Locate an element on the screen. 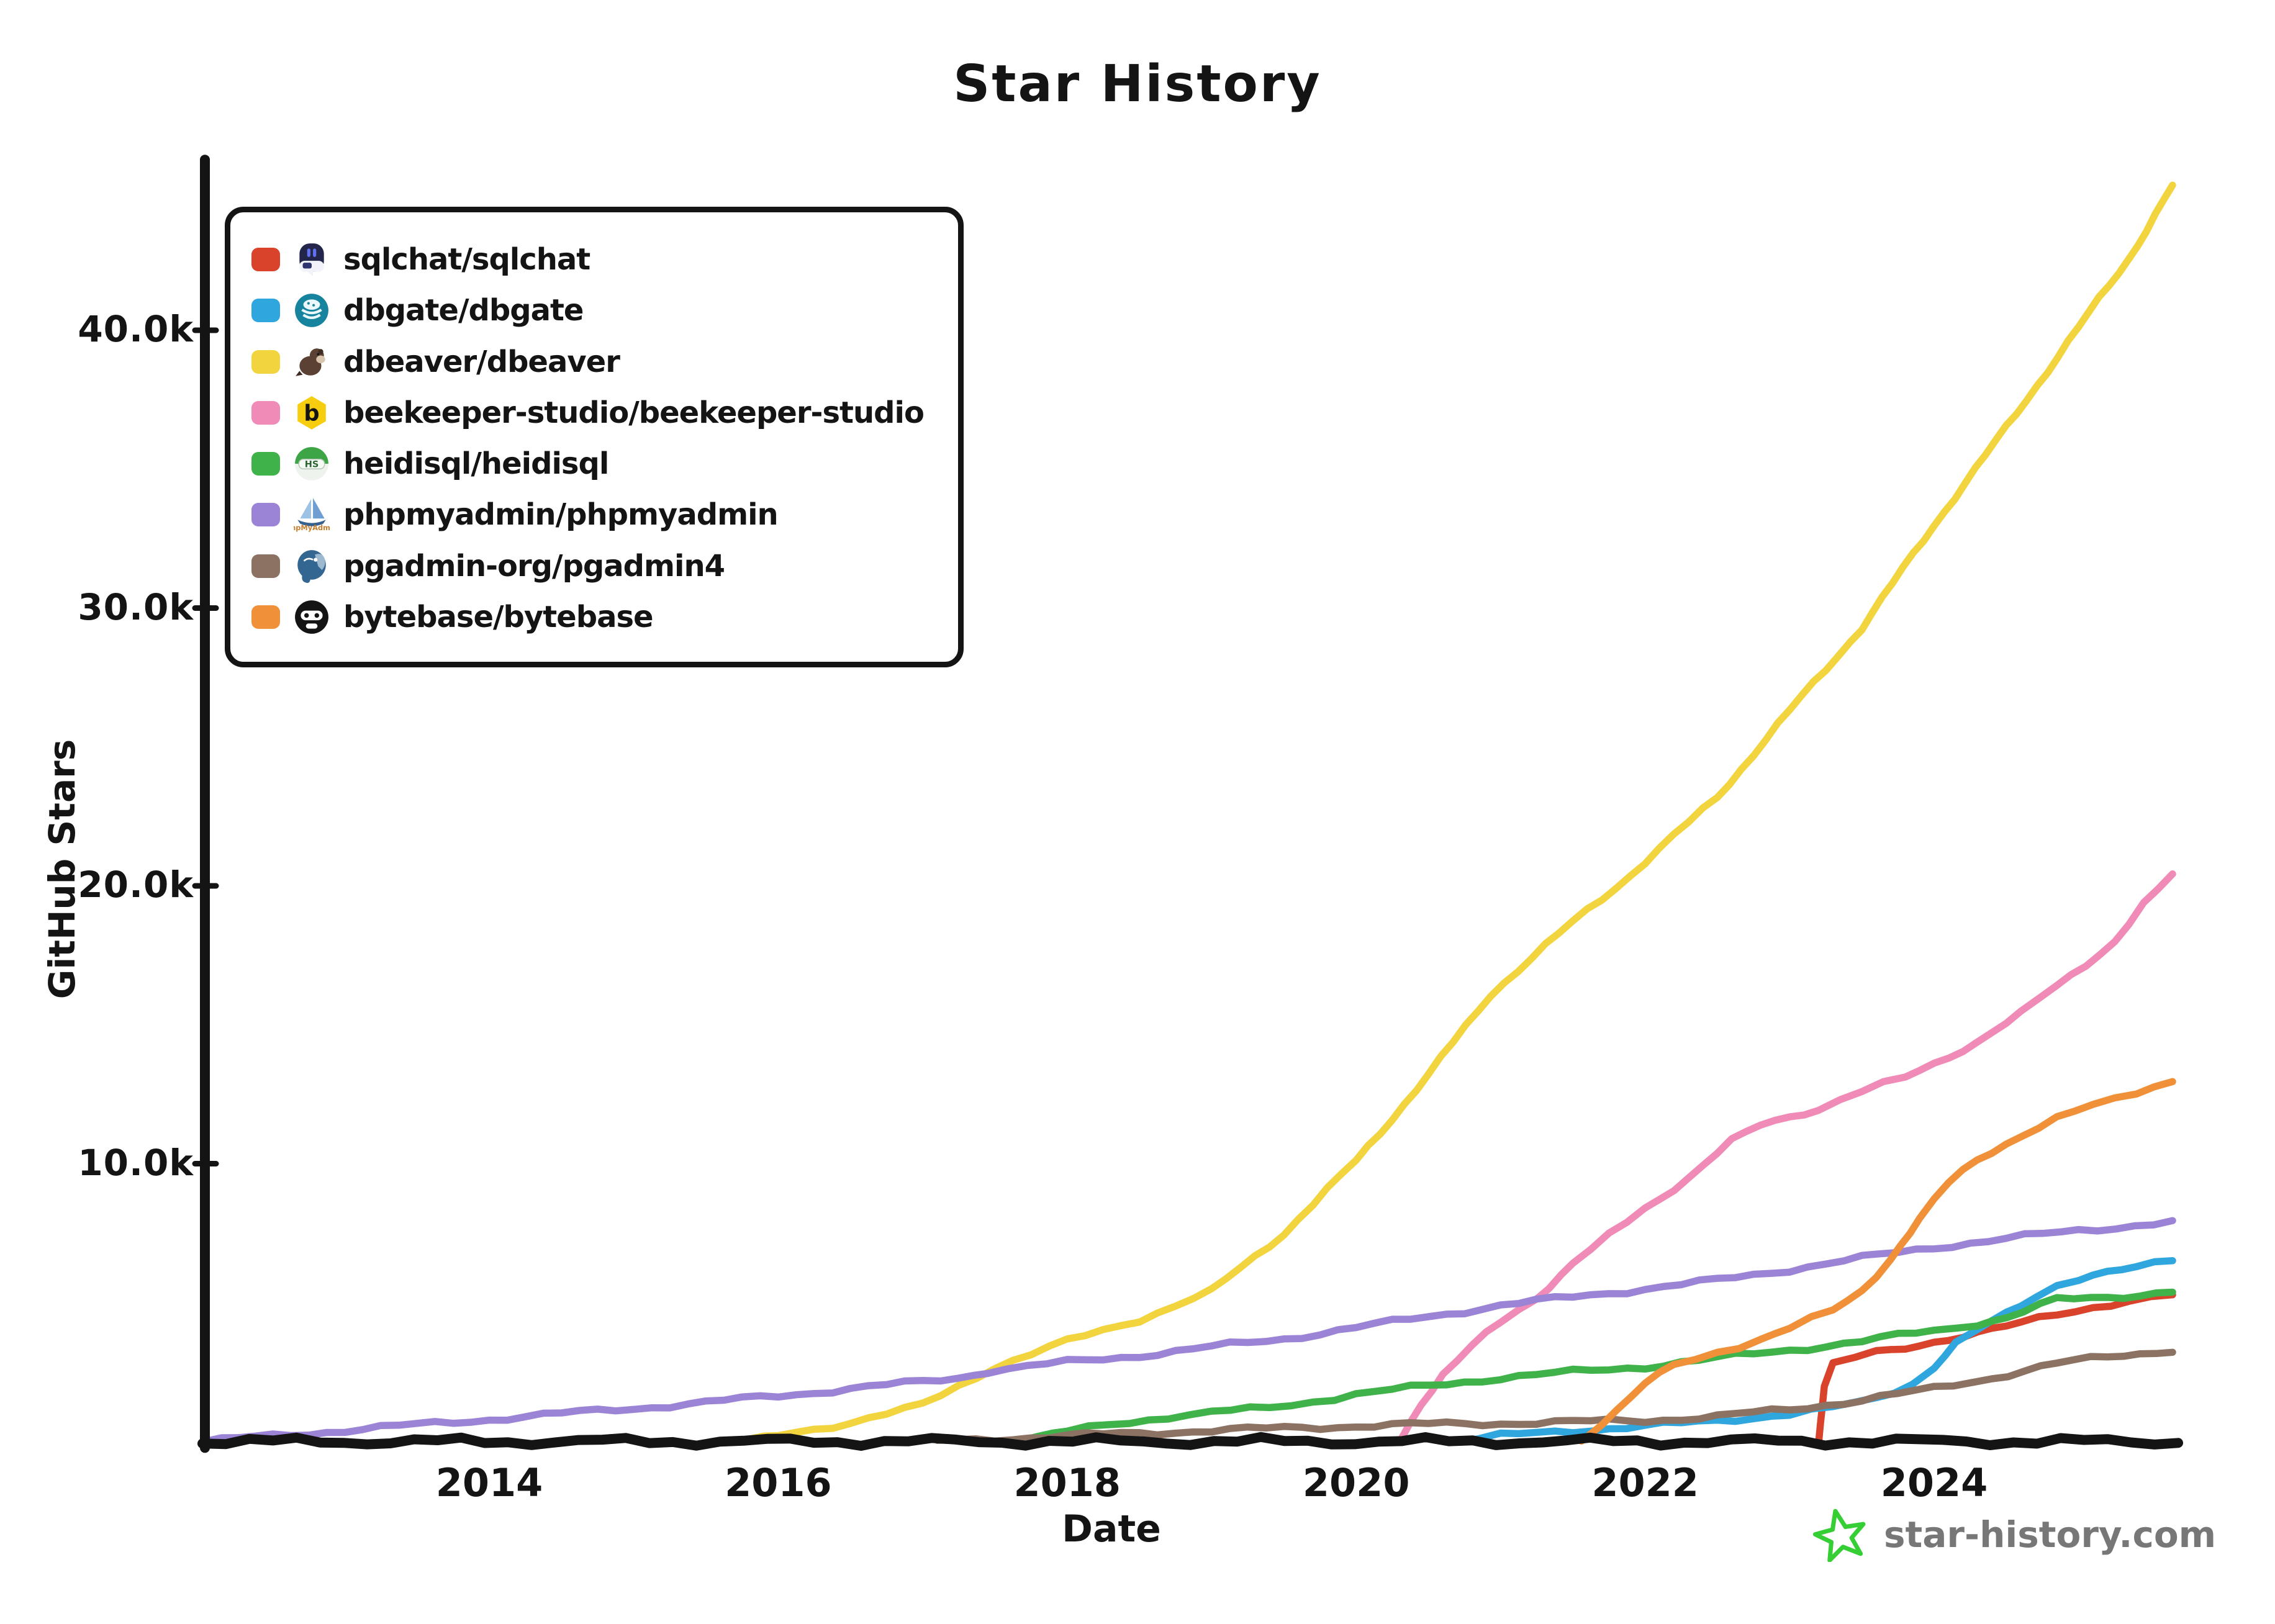 Image resolution: width=2275 pixels, height=1624 pixels. legend-item-sqlchat: sqlchat/sqlchat is located at coordinates (594, 259).